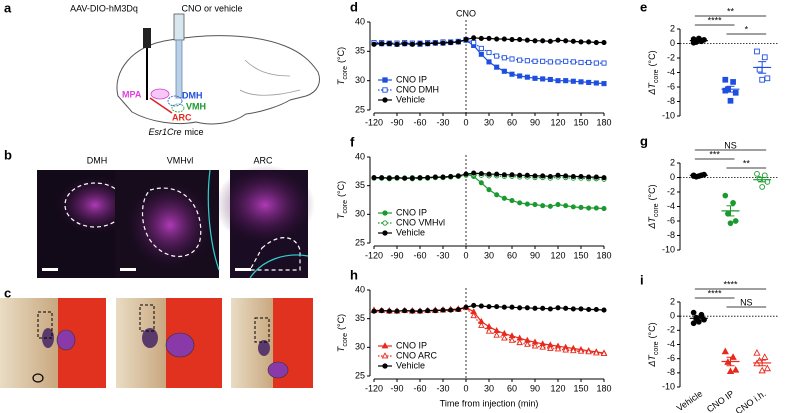 The image size is (785, 413). Describe the element at coordinates (671, 72) in the screenshot. I see `y-tick-label: -4` at that location.